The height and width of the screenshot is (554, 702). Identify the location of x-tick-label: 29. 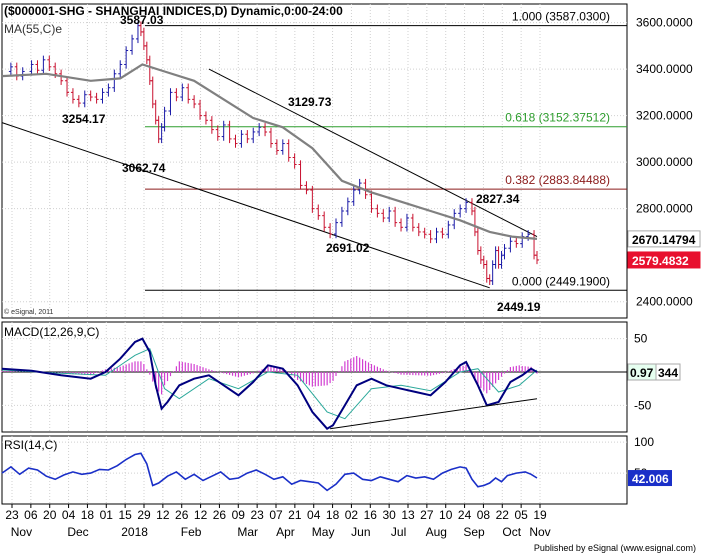
(144, 515).